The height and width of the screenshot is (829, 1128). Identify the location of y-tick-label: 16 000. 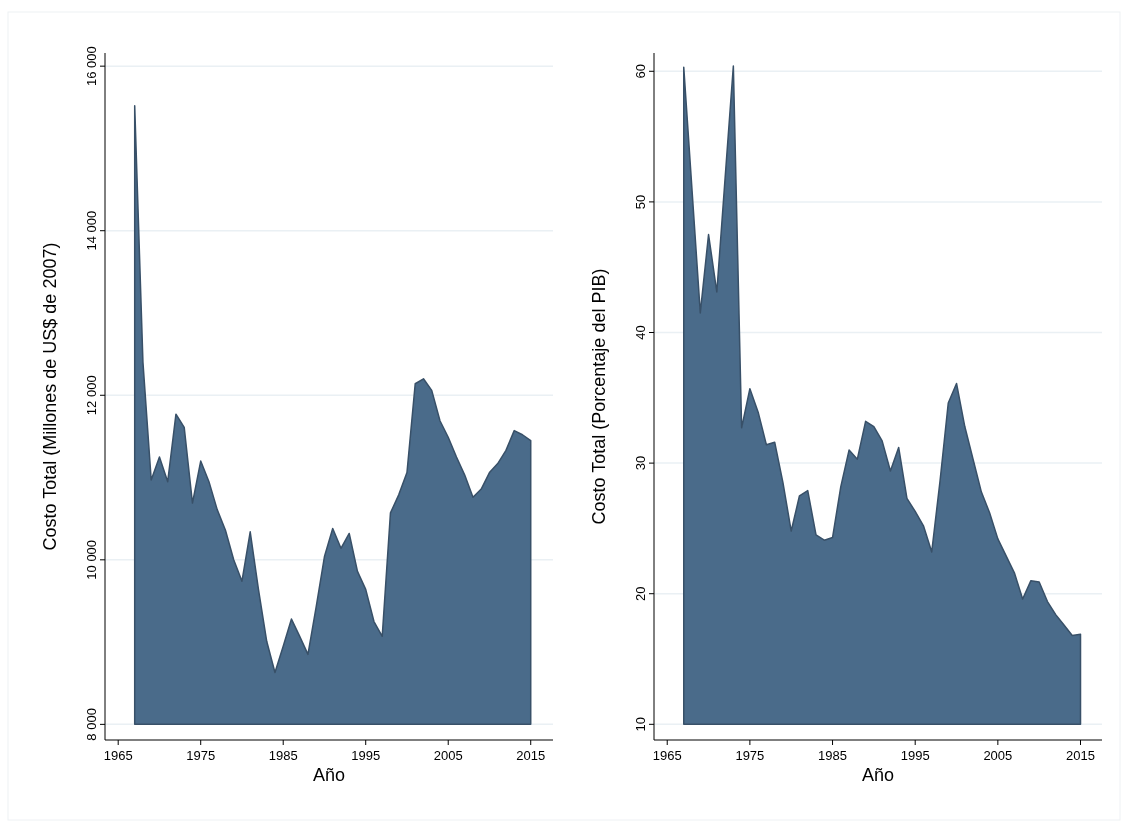
(91, 66).